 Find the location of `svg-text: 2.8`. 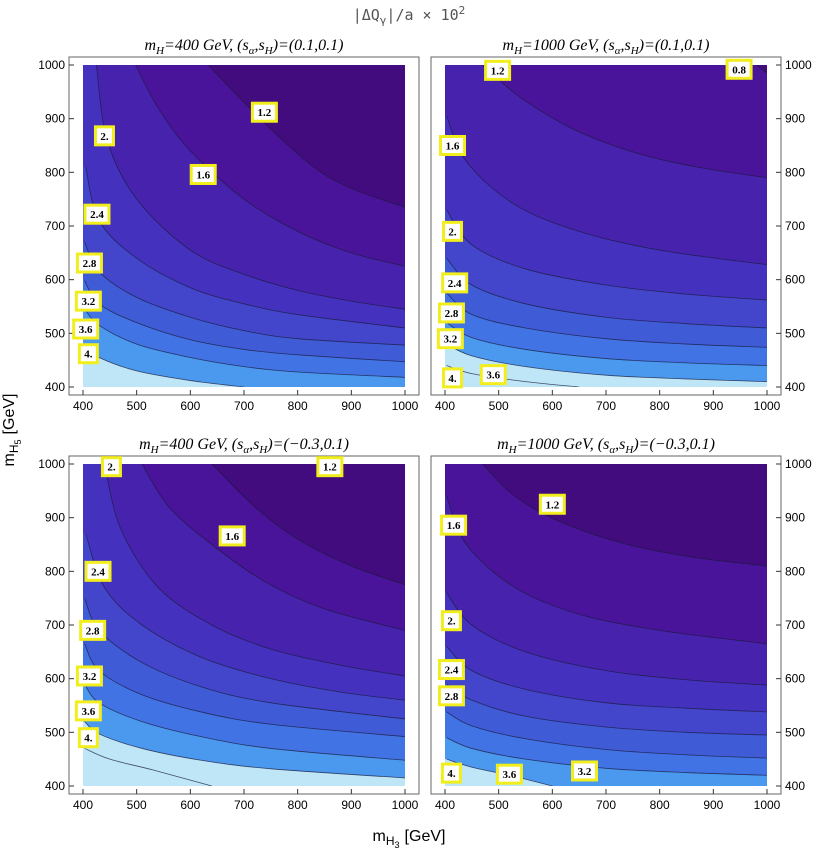

svg-text: 2.8 is located at coordinates (93, 631).